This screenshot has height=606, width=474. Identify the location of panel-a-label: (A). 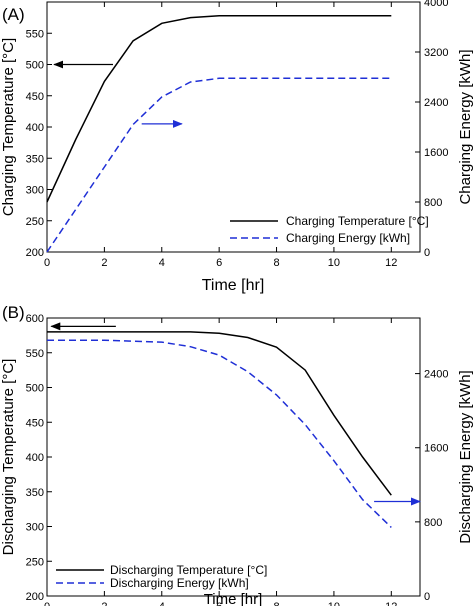
(13, 14).